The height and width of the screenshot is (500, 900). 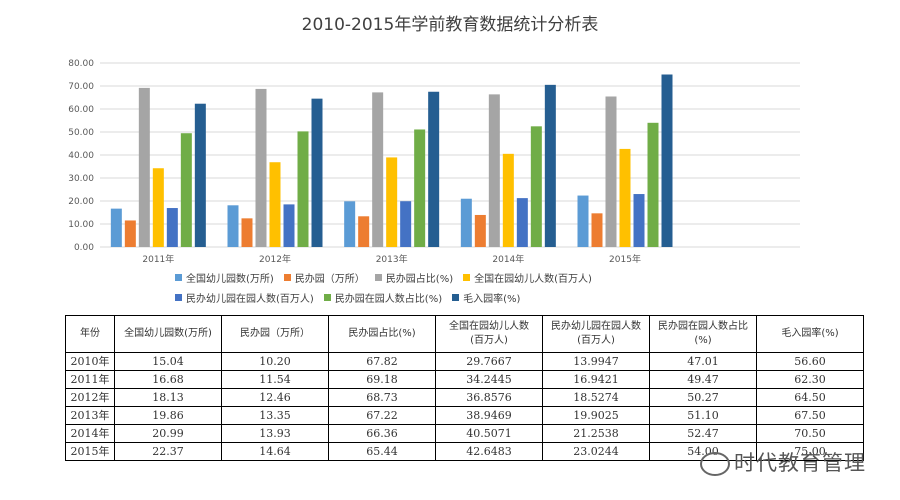 What do you see at coordinates (168, 334) in the screenshot?
I see `table-header-cell: 全国幼儿园数(万所)` at bounding box center [168, 334].